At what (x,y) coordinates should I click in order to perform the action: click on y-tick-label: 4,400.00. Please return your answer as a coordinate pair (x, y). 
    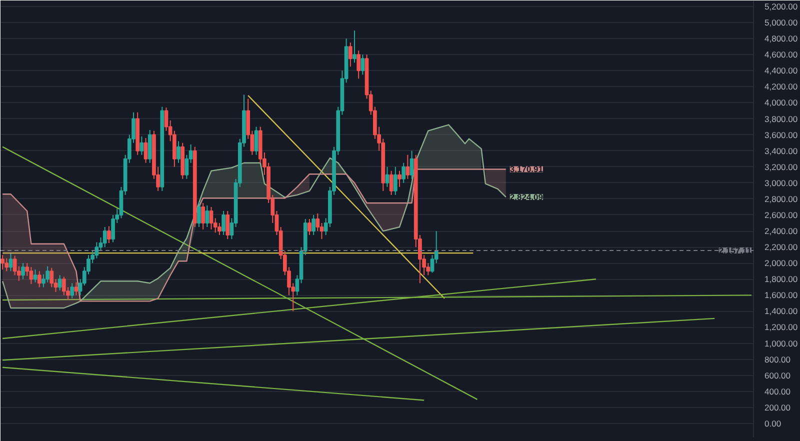
    Looking at the image, I should click on (781, 71).